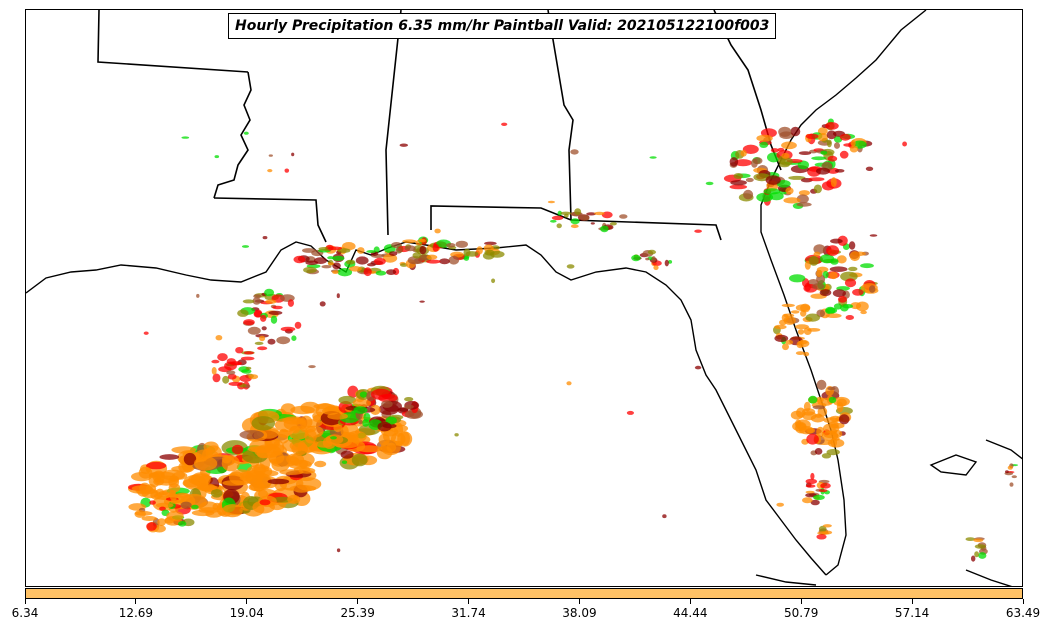  What do you see at coordinates (357, 613) in the screenshot?
I see `colorbar-tick-label: 25.39` at bounding box center [357, 613].